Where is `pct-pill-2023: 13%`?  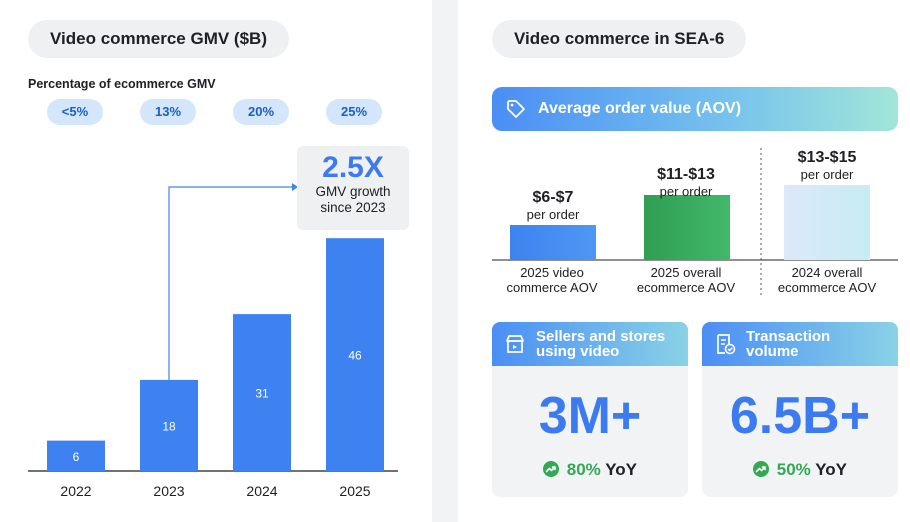
pct-pill-2023: 13% is located at coordinates (168, 112).